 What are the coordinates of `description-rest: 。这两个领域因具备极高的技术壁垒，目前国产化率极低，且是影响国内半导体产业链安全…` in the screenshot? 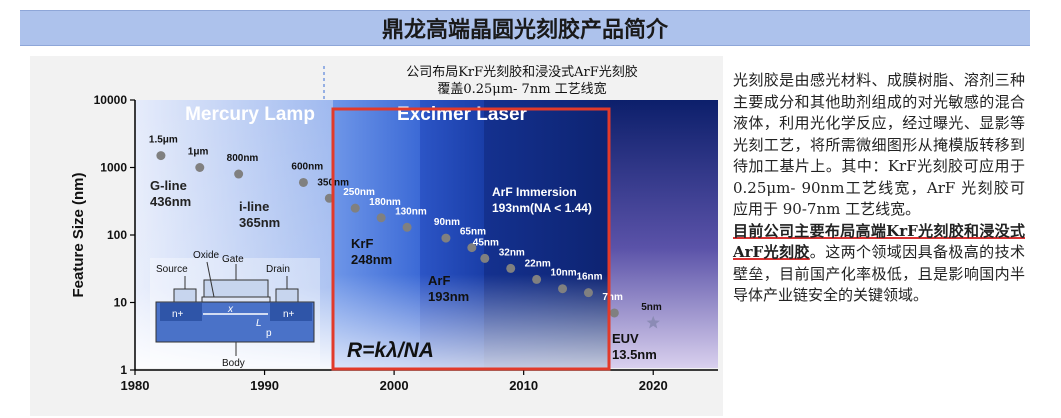 It's located at (879, 273).